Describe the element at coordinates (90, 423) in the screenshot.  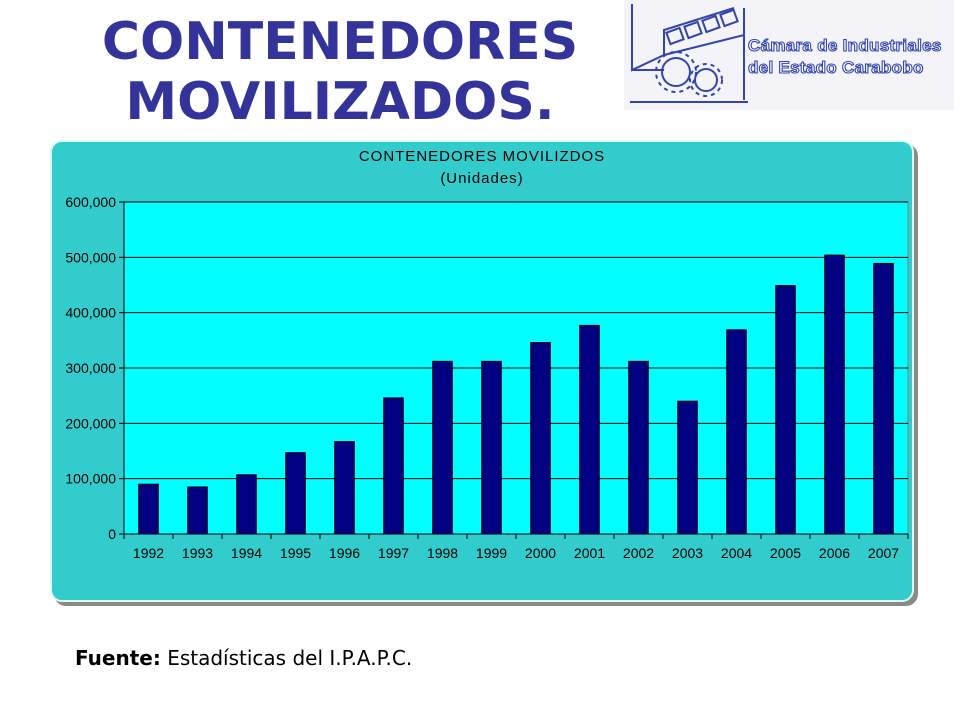
I see `y-tick-label: 200,000` at that location.